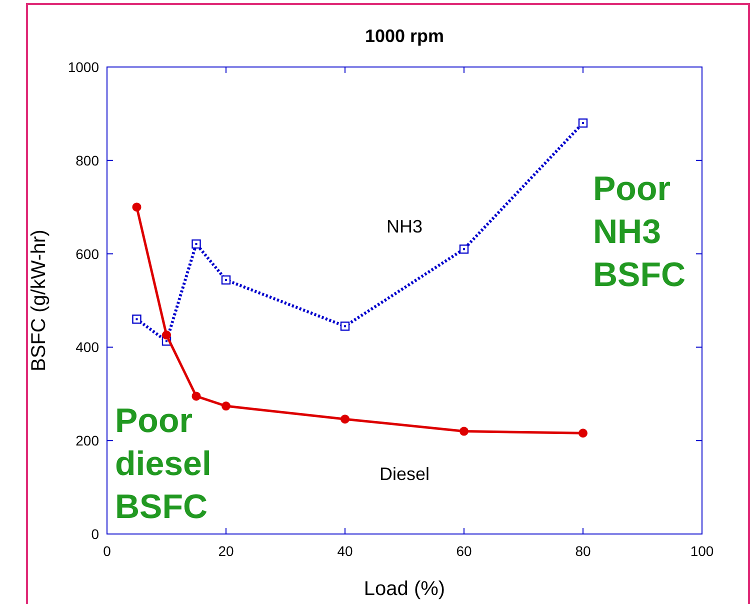 The width and height of the screenshot is (755, 604). I want to click on y-tick-label: 600, so click(88, 254).